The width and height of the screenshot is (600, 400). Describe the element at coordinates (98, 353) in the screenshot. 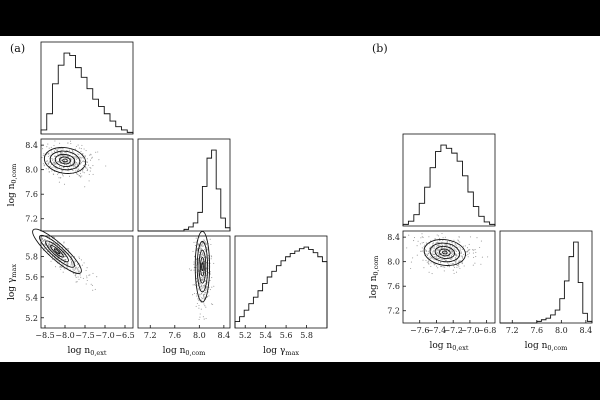

I see `x-axis-label-subscript: 0,ext` at that location.